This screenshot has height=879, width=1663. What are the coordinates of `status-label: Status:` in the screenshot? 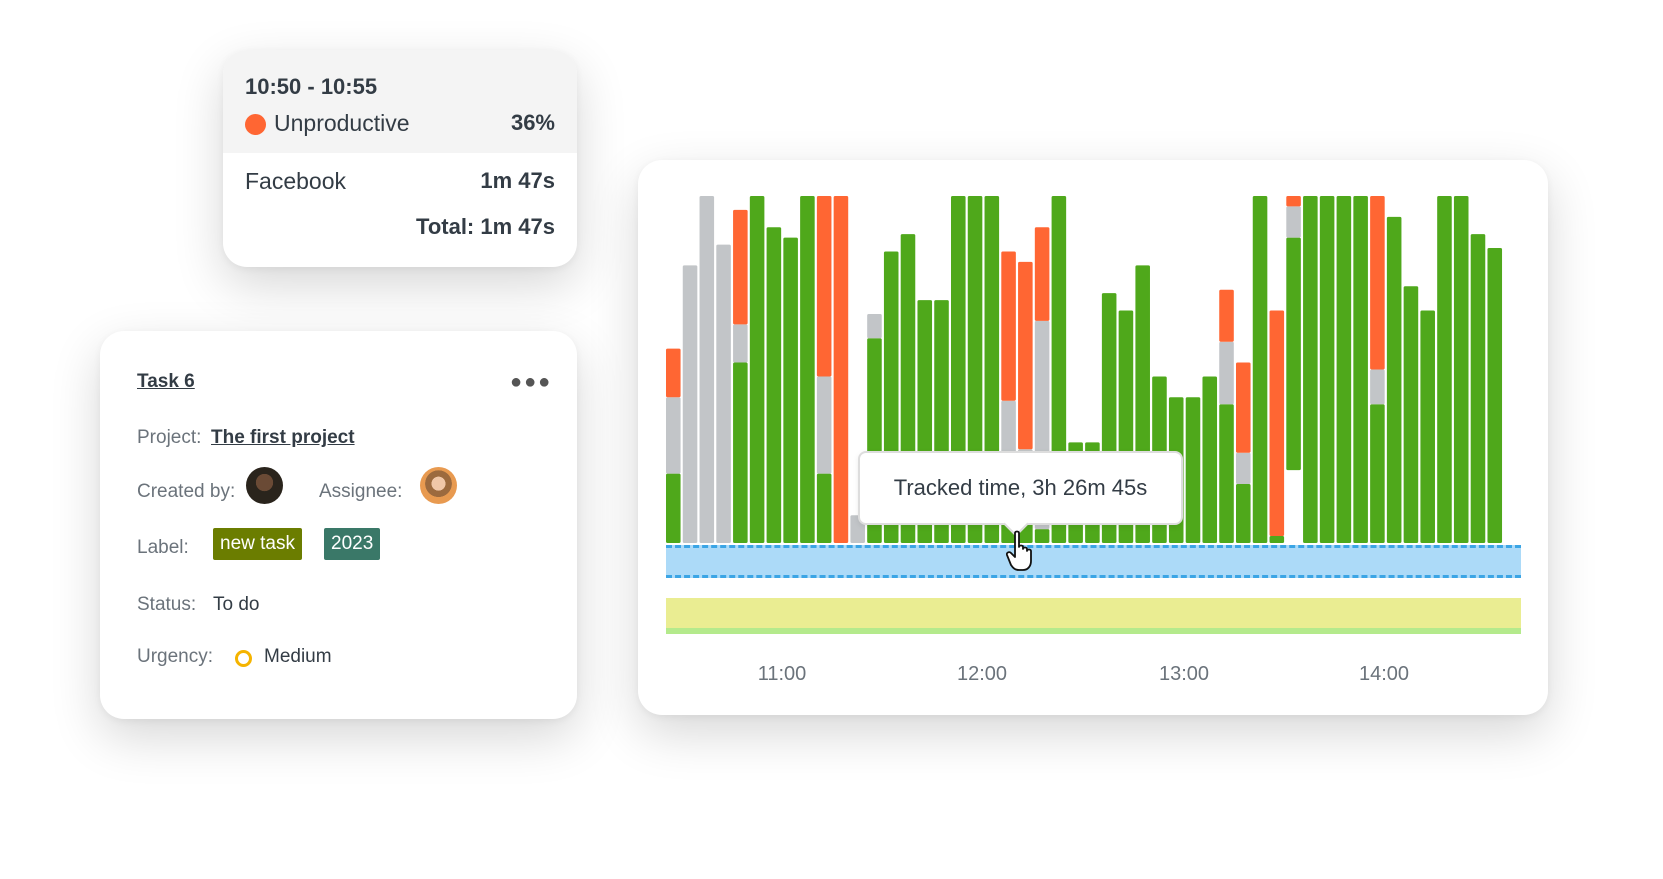 It's located at (167, 604).